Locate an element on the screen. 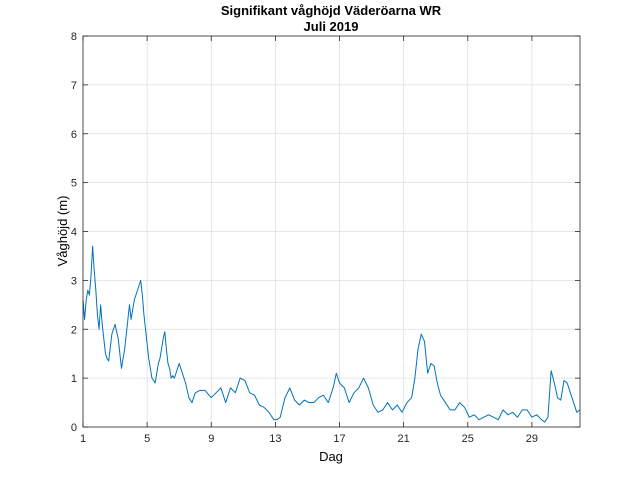 The height and width of the screenshot is (480, 640). y-tick-label: 2 is located at coordinates (74, 330).